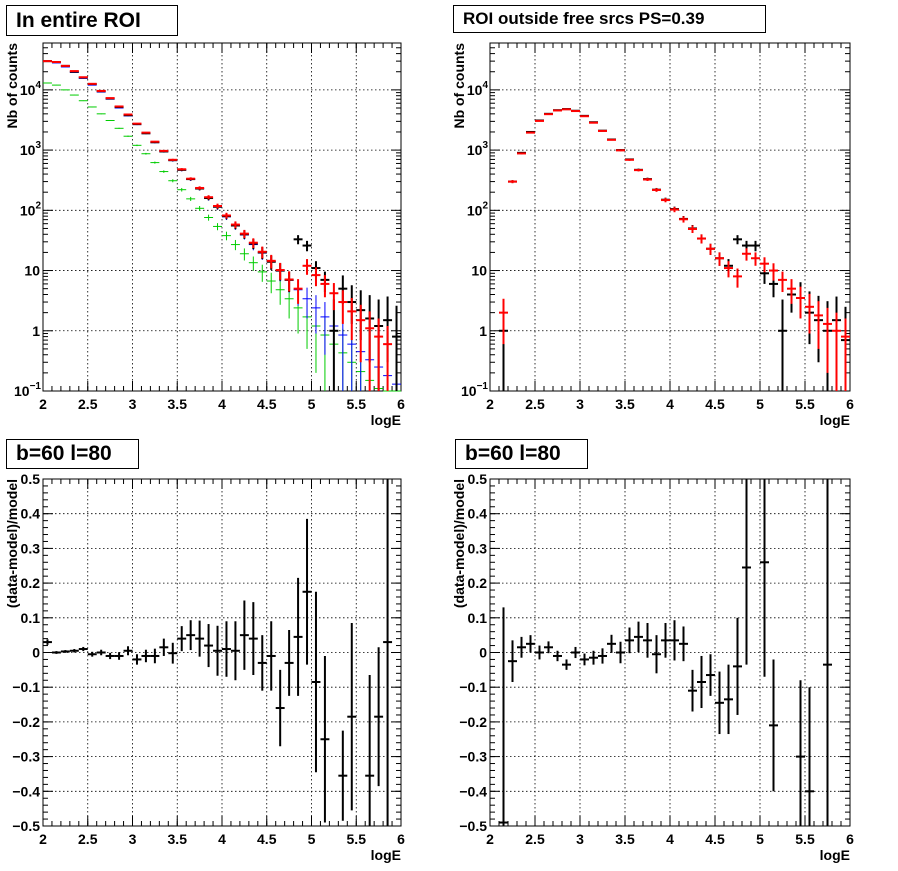  What do you see at coordinates (521, 454) in the screenshot?
I see `pad-title-residual-right: b=60 l=80` at bounding box center [521, 454].